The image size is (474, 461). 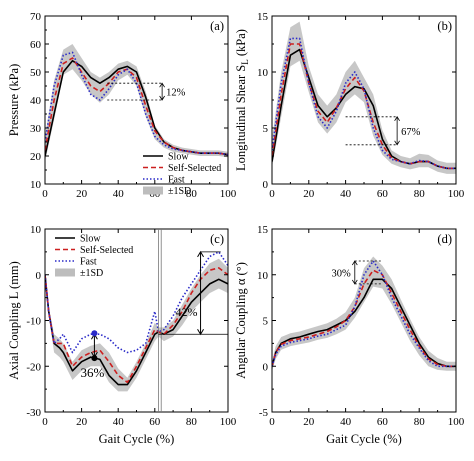 What do you see at coordinates (14, 100) in the screenshot?
I see `y-axis-label: Pressure (kPa)` at bounding box center [14, 100].